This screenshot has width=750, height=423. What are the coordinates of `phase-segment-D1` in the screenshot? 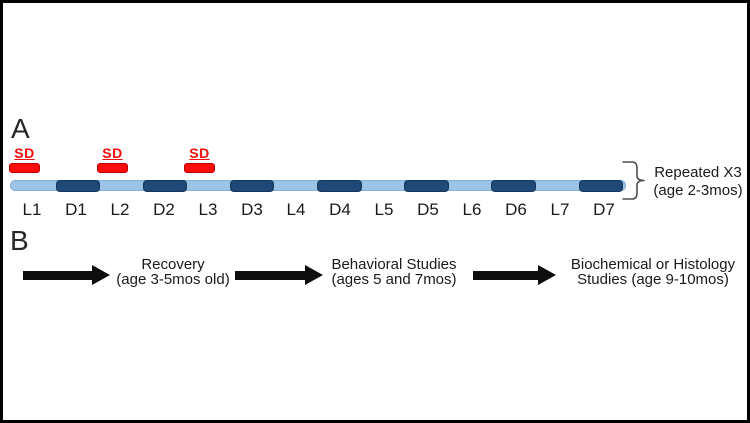 It's located at (78, 185).